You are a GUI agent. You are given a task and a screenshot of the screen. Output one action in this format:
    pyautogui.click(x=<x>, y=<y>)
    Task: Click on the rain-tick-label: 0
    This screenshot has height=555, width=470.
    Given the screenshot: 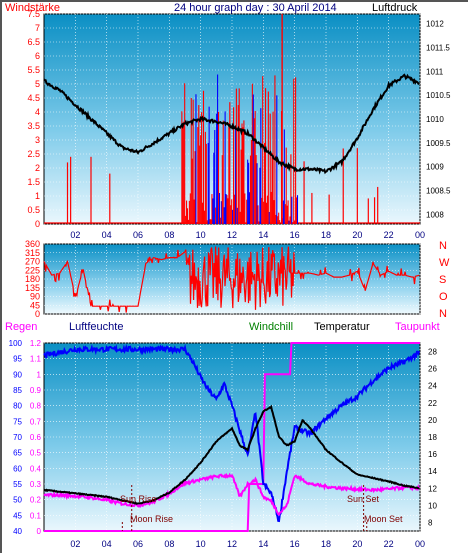 What is the action you would take?
    pyautogui.click(x=39, y=531)
    